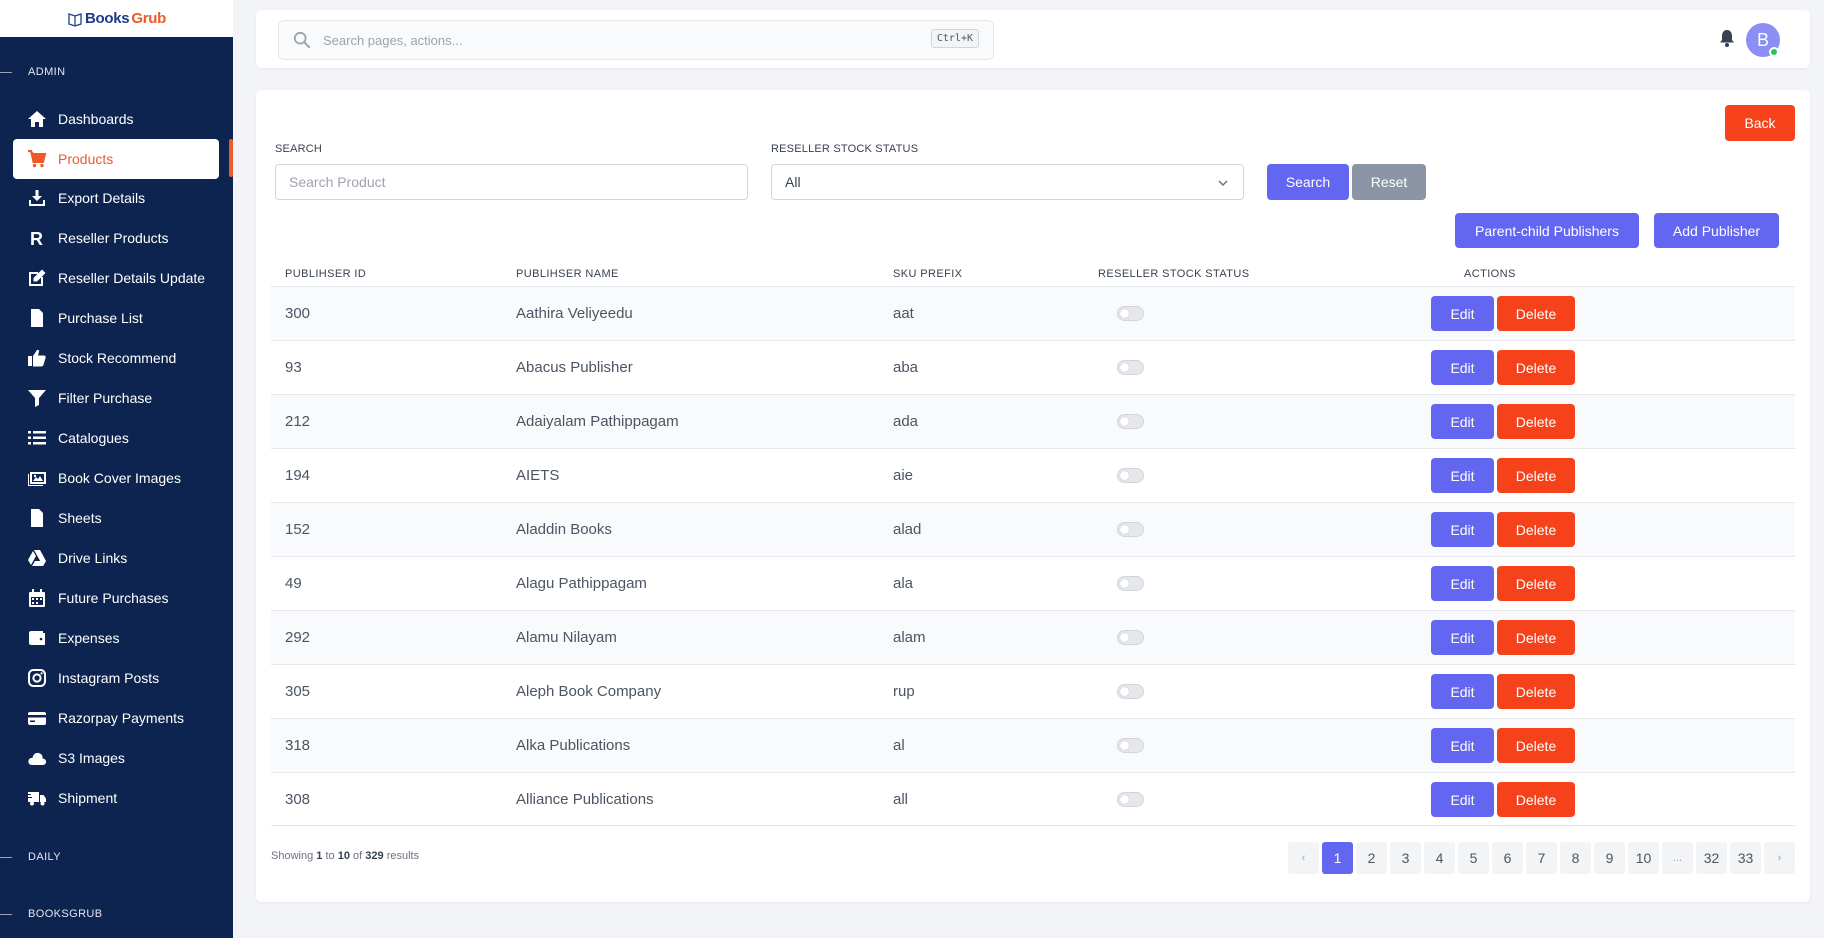 The height and width of the screenshot is (938, 1824). Describe the element at coordinates (1007, 182) in the screenshot. I see `status-filter-select: All` at that location.